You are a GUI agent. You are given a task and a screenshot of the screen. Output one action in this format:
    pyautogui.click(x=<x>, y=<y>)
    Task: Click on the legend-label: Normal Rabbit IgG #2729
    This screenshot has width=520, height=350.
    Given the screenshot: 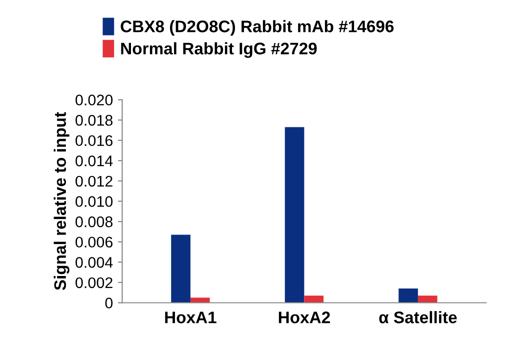 What is the action you would take?
    pyautogui.click(x=219, y=50)
    